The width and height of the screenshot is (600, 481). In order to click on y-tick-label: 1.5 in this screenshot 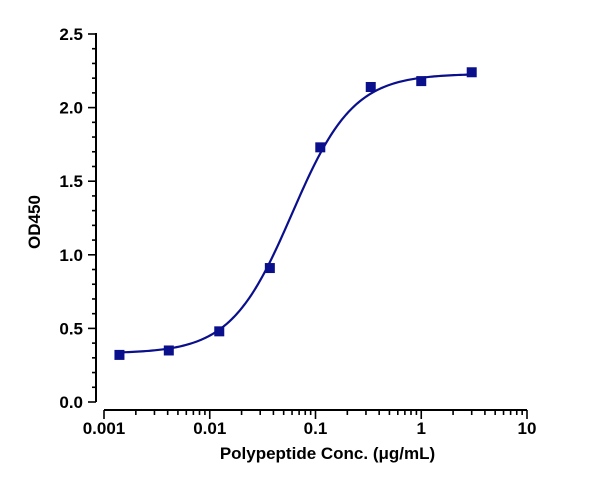, I will do `click(71, 181)`.